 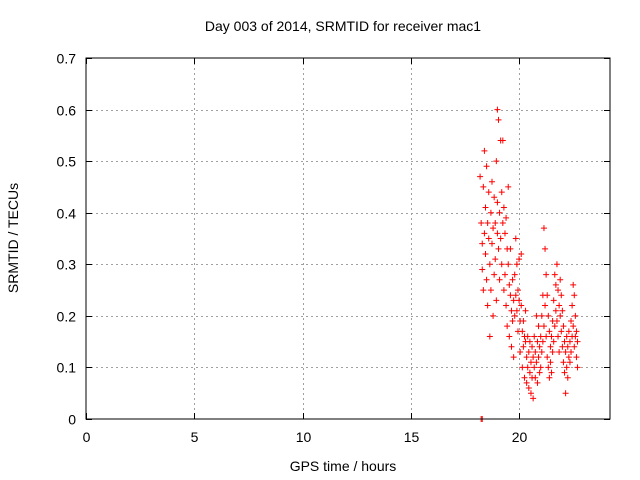 What do you see at coordinates (520, 437) in the screenshot?
I see `x-tick-label: 20` at bounding box center [520, 437].